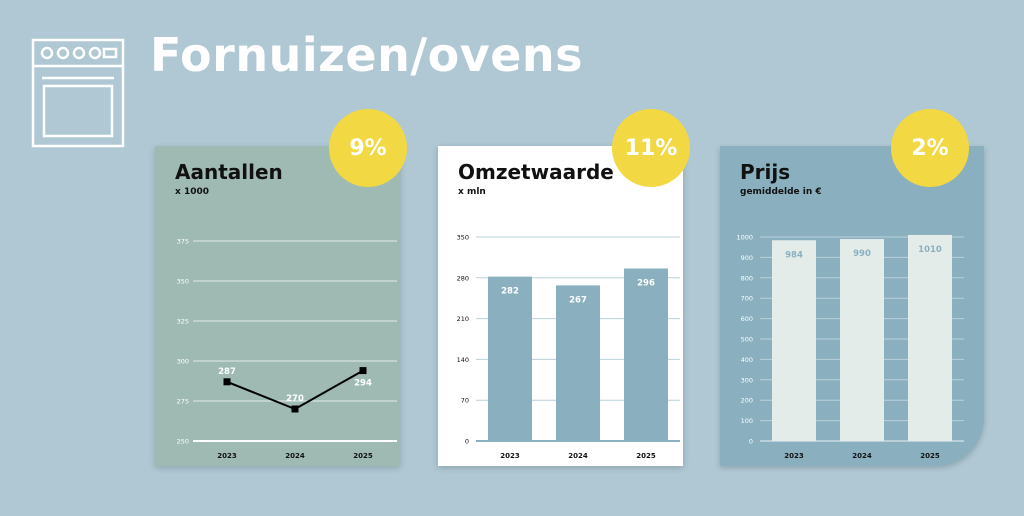 The height and width of the screenshot is (516, 1024). Describe the element at coordinates (363, 384) in the screenshot. I see `data-label: 294` at that location.